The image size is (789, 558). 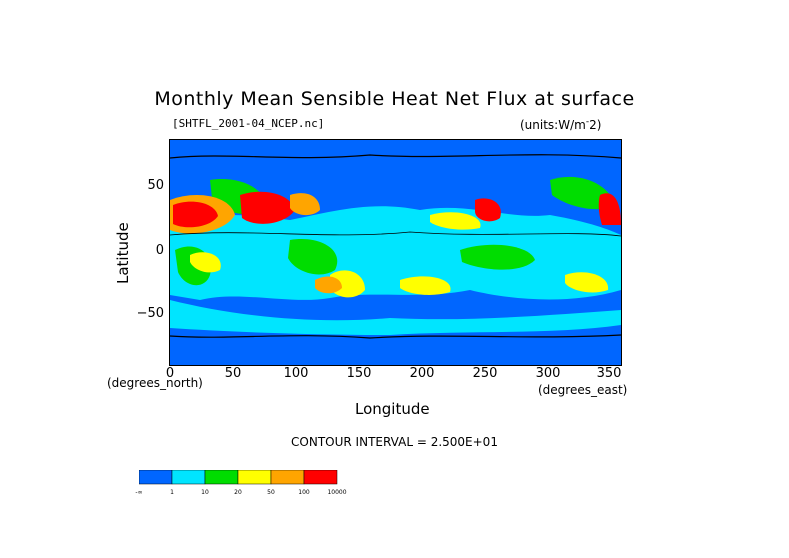 I want to click on field-region-polar-band, so click(x=395, y=350).